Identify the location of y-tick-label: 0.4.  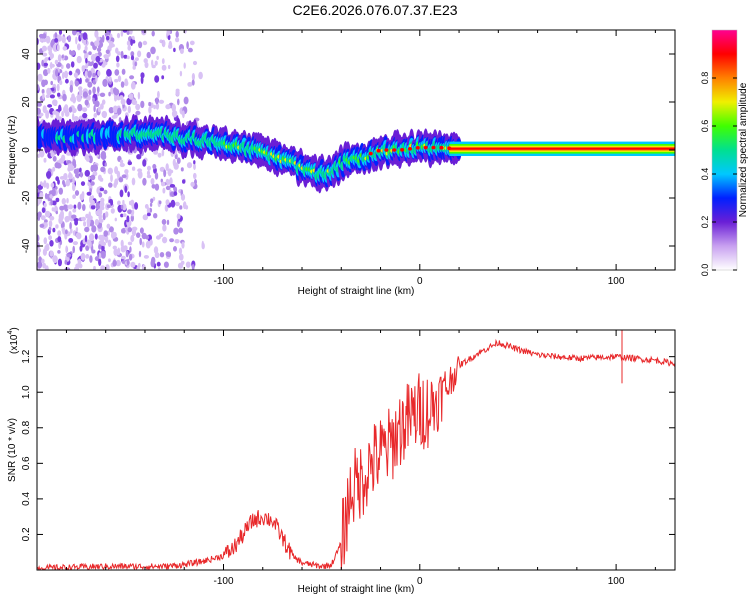
(26, 499).